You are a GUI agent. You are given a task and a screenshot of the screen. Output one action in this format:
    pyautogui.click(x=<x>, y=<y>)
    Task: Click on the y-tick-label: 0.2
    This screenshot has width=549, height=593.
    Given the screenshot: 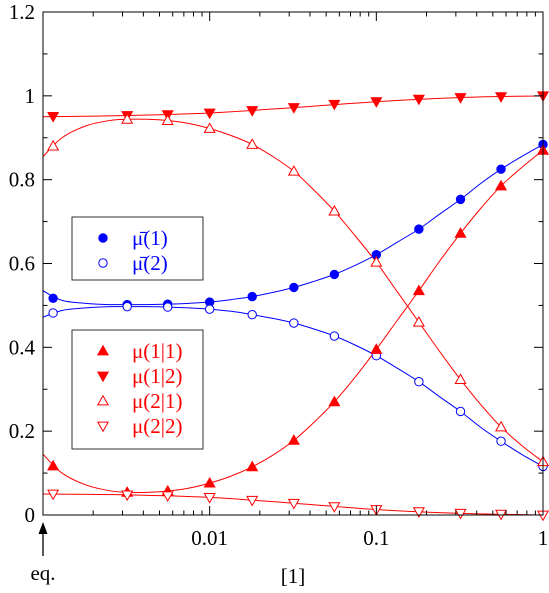 What is the action you would take?
    pyautogui.click(x=22, y=431)
    